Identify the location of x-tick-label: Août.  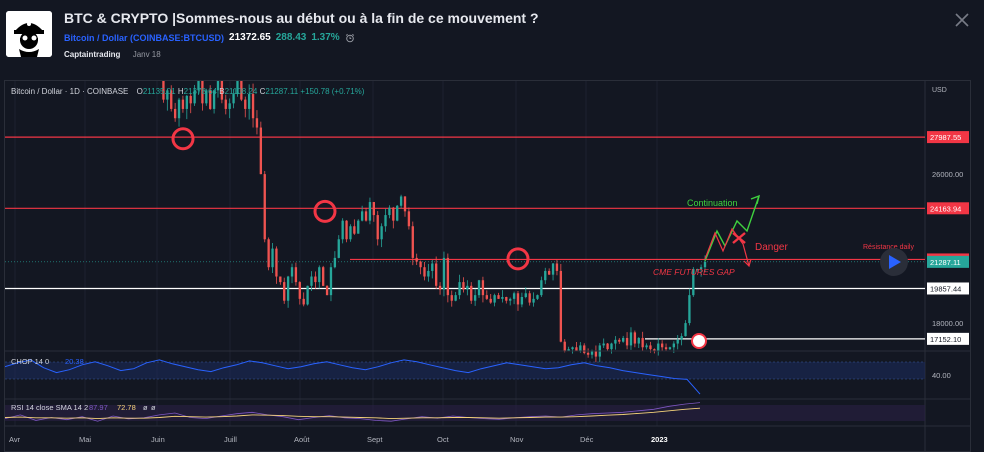
(302, 439).